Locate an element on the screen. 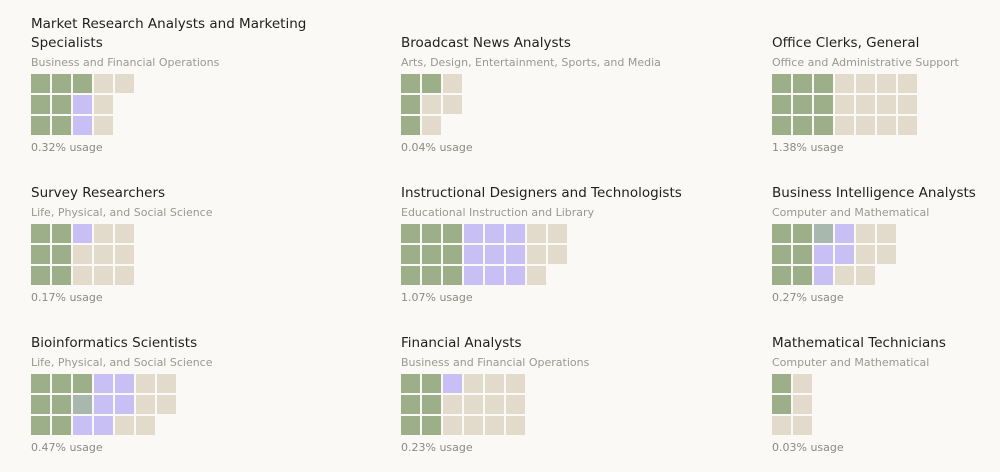 Image resolution: width=1000 pixels, height=472 pixels. occupation-title: Business Intelligence Analysts is located at coordinates (874, 193).